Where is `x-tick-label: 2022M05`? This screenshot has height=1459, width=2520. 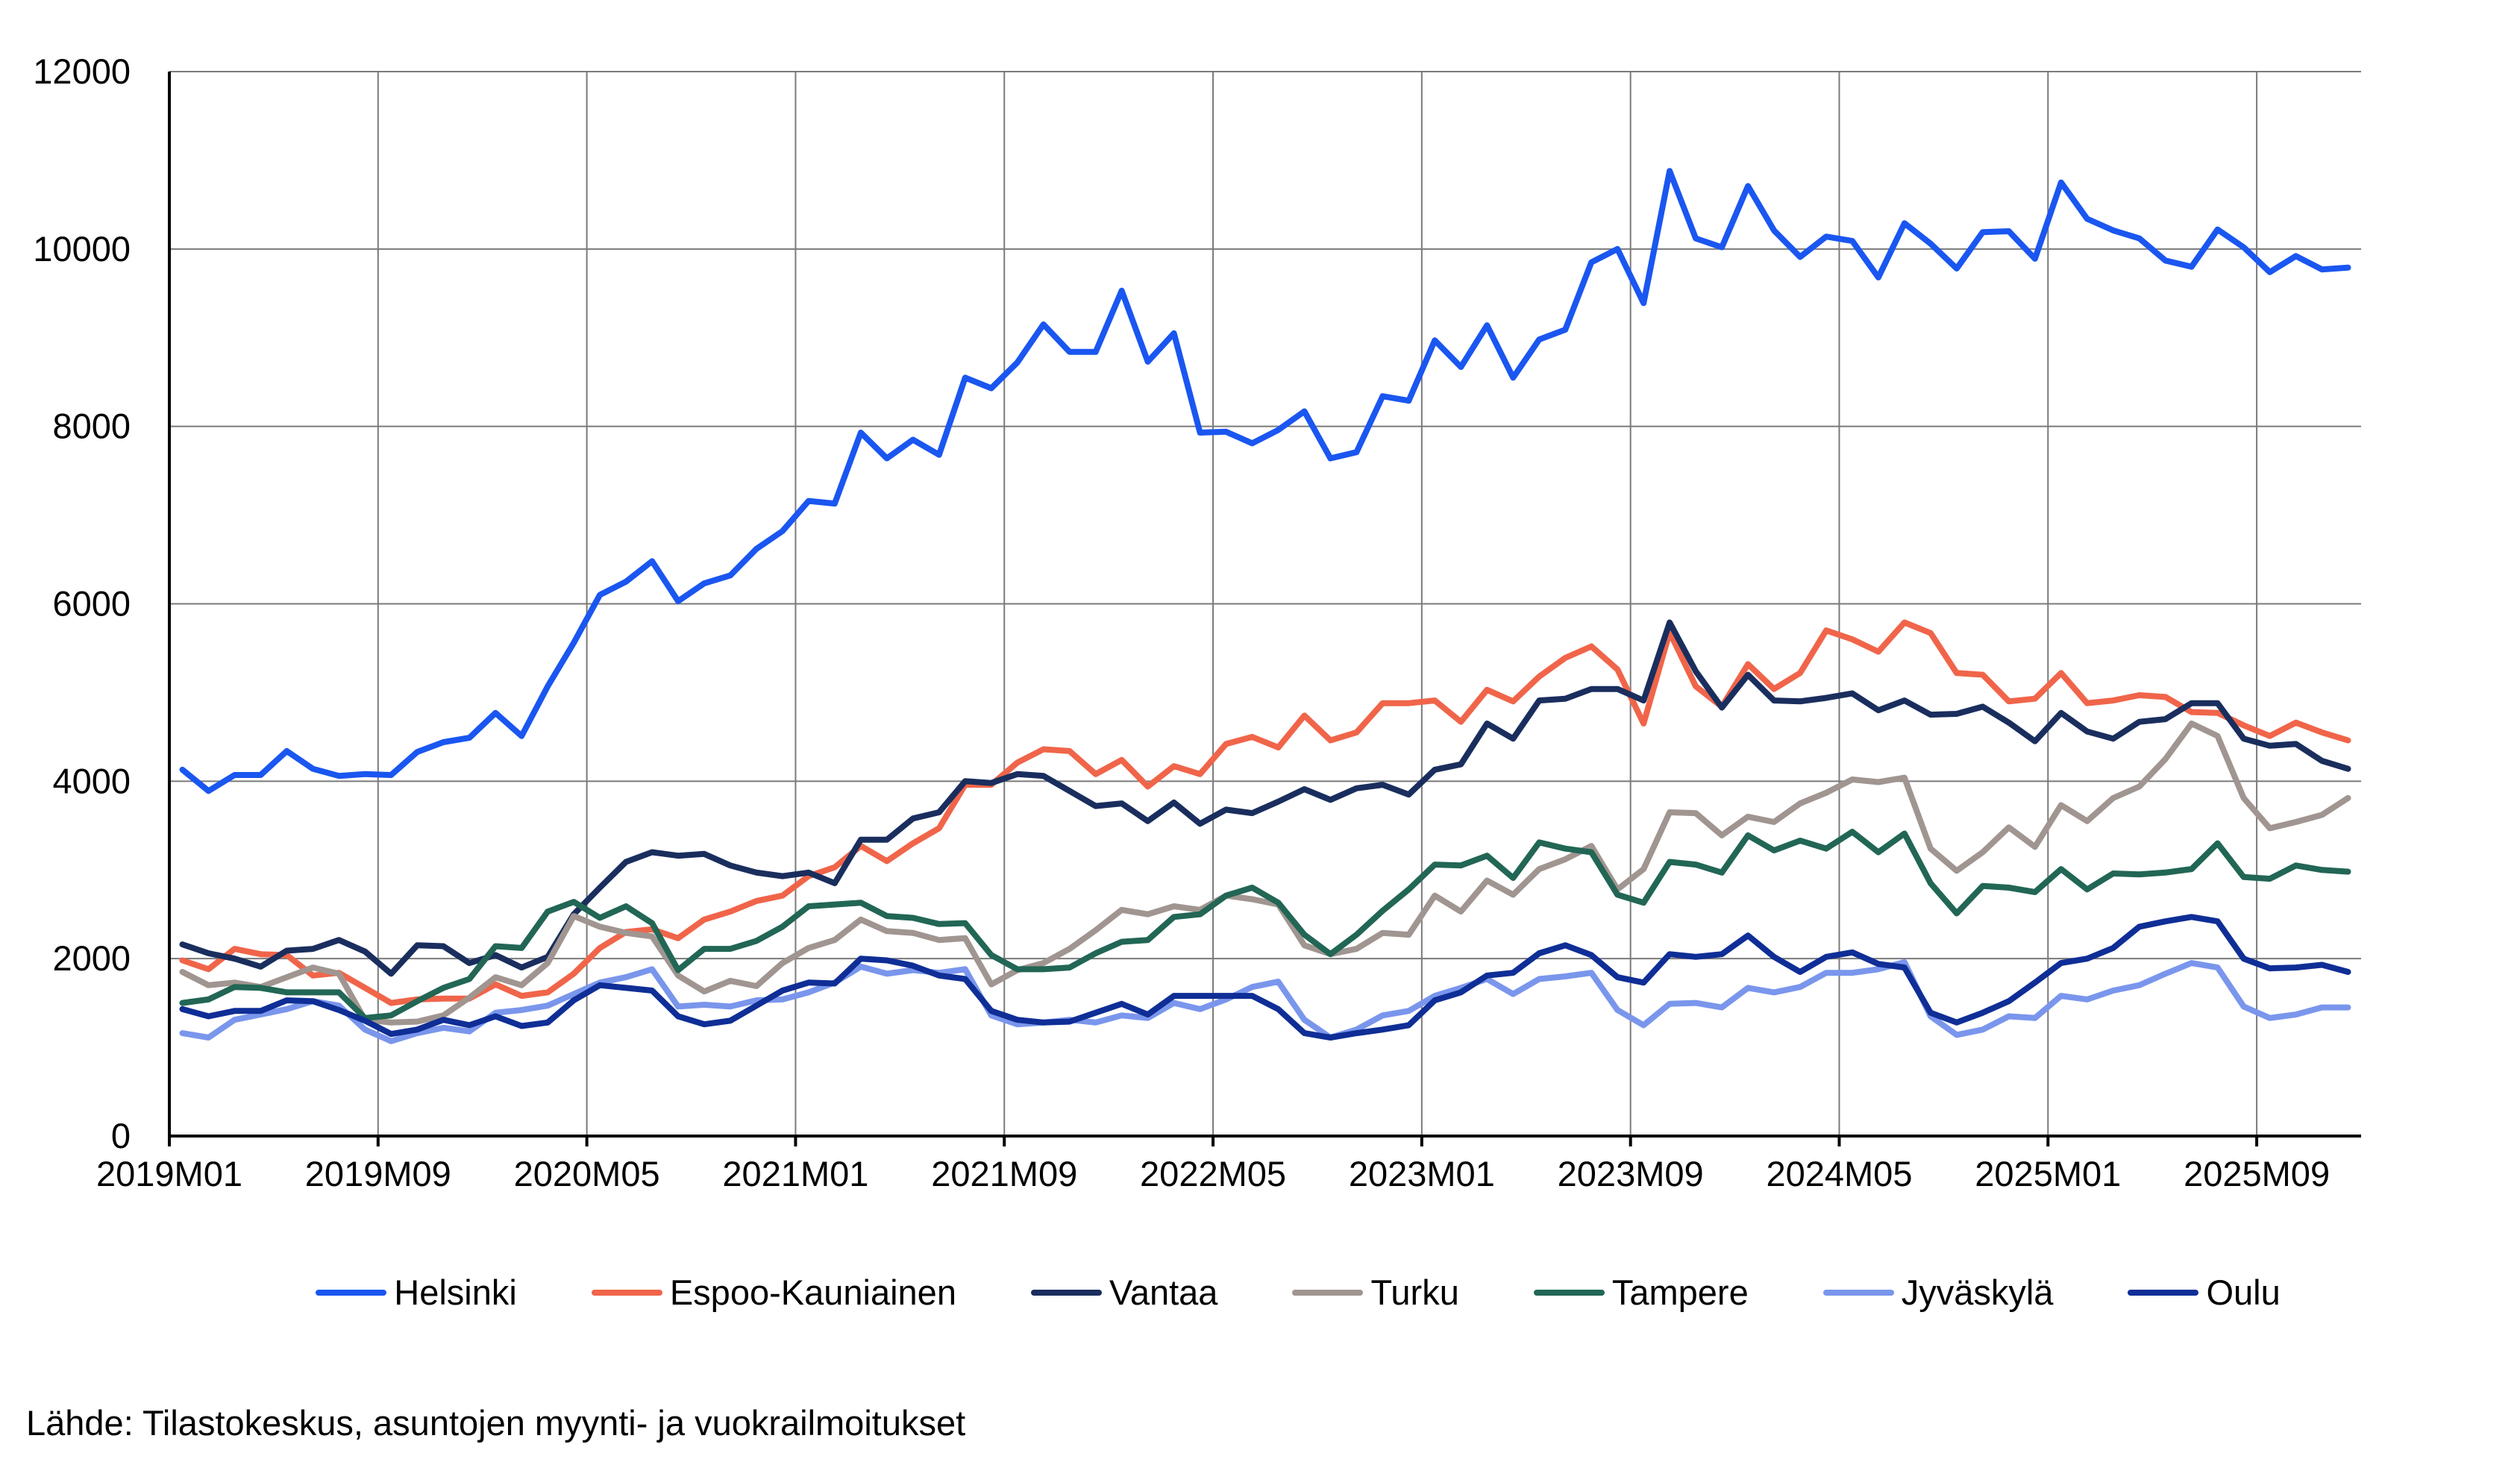 x-tick-label: 2022M05 is located at coordinates (1213, 1173).